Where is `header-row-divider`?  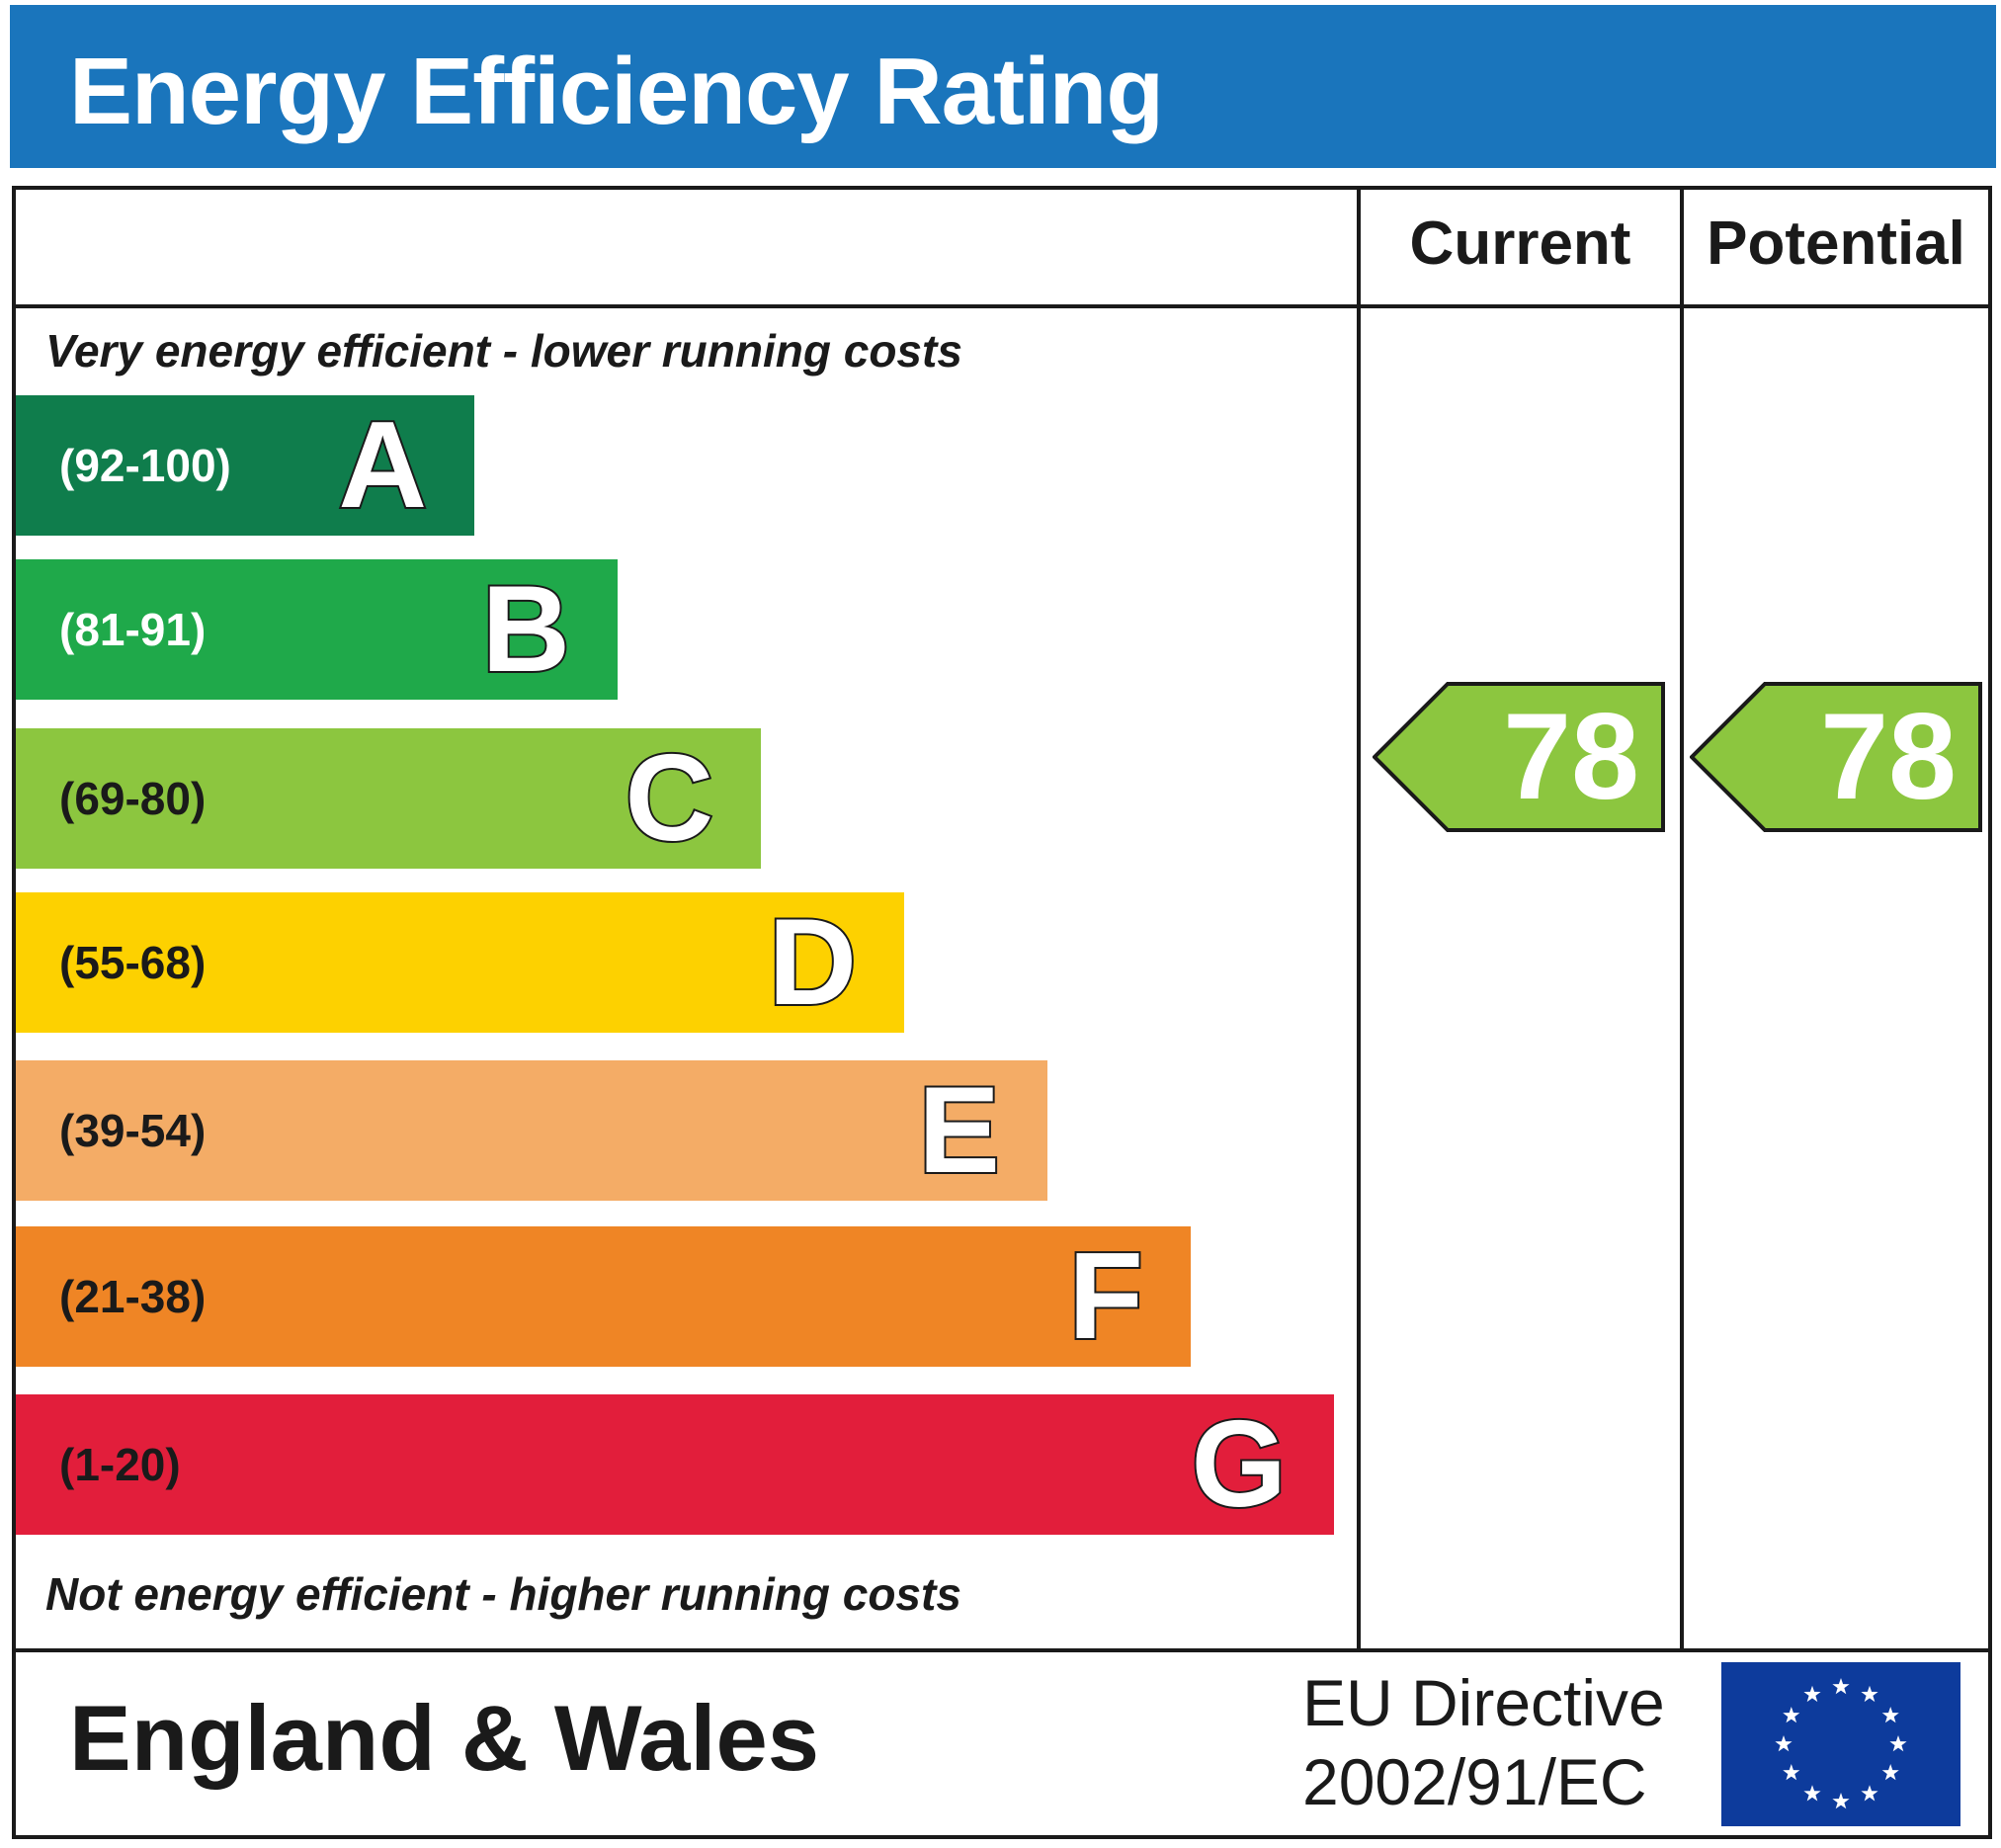 header-row-divider is located at coordinates (1002, 306).